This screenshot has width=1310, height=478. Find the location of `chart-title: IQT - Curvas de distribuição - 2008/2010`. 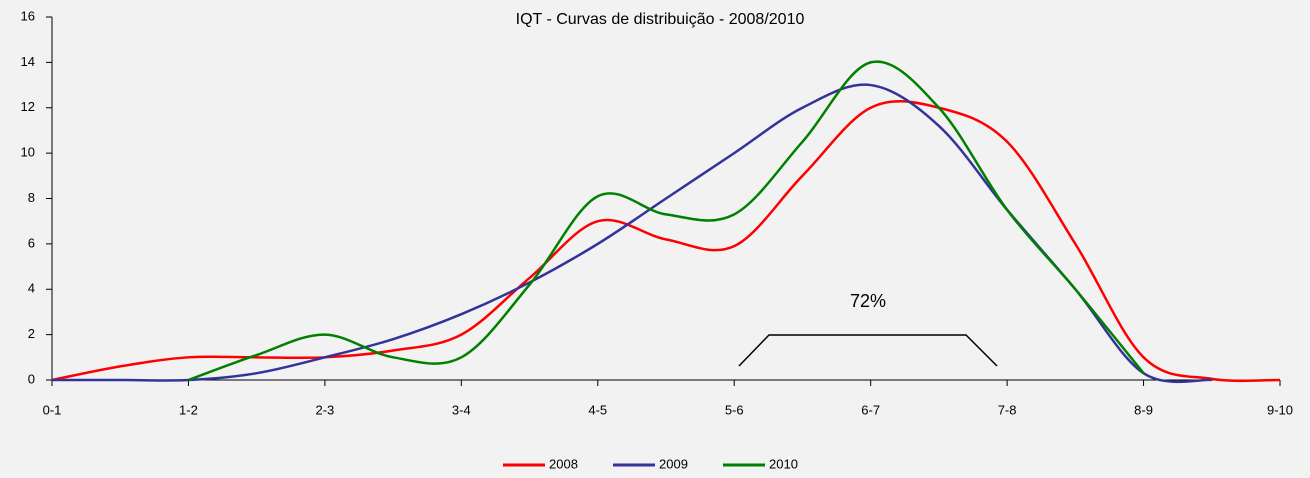

chart-title: IQT - Curvas de distribuição - 2008/2010 is located at coordinates (660, 19).